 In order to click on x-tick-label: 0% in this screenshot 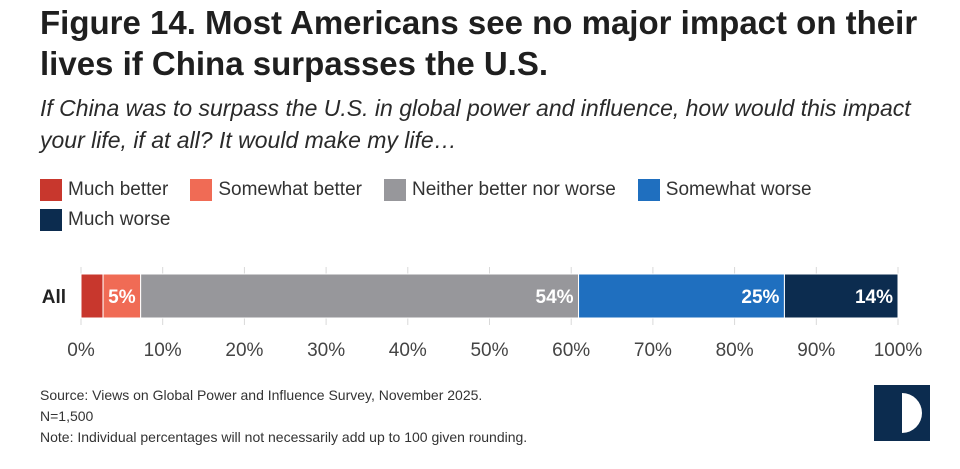, I will do `click(81, 350)`.